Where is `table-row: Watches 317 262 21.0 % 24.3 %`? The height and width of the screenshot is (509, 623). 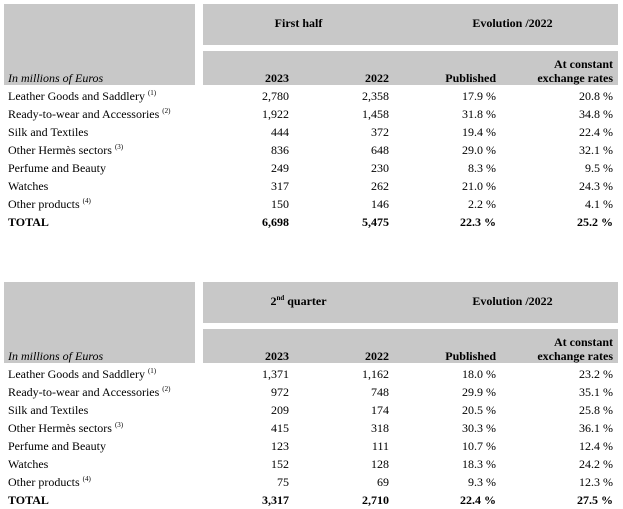 table-row: Watches 317 262 21.0 % 24.3 % is located at coordinates (311, 186).